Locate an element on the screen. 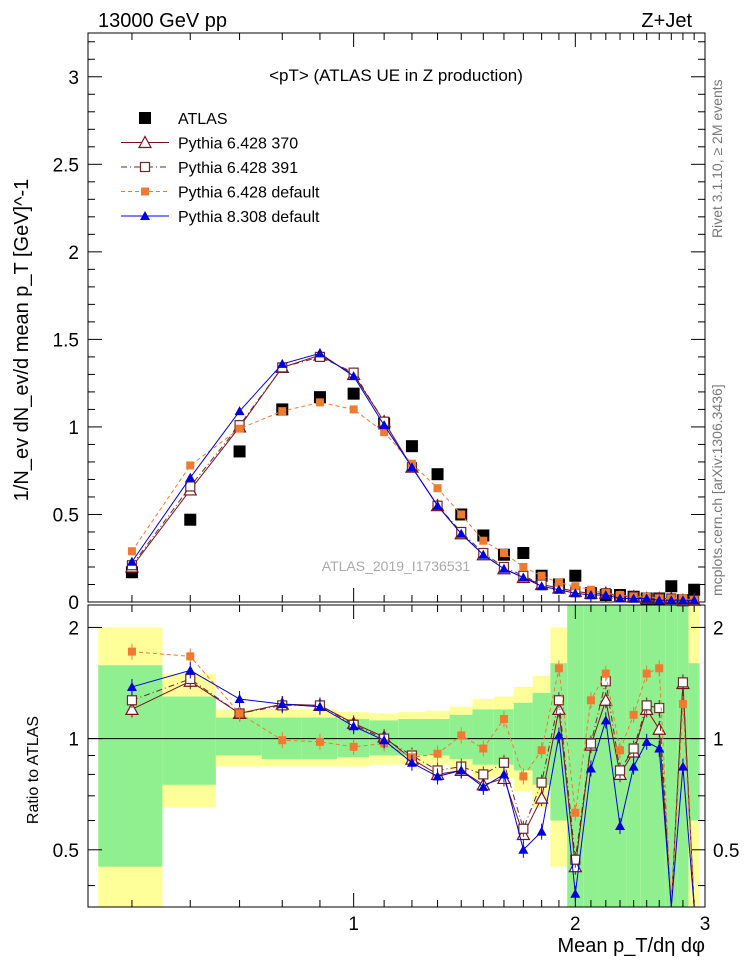  x-axis-label: Mean p_T/dη dφ is located at coordinates (632, 946).